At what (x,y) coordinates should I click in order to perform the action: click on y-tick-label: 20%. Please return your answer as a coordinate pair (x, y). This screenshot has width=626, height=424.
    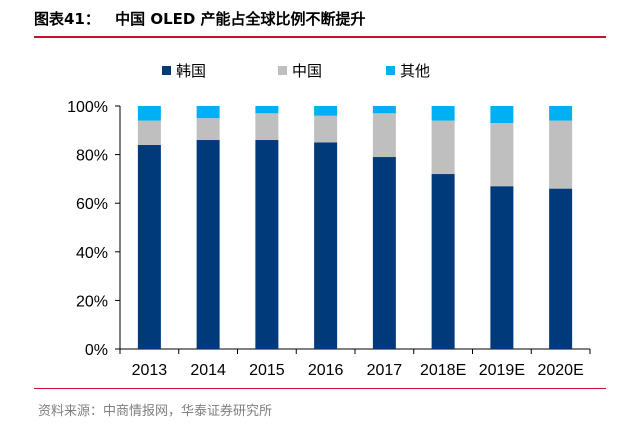
    Looking at the image, I should click on (92, 301).